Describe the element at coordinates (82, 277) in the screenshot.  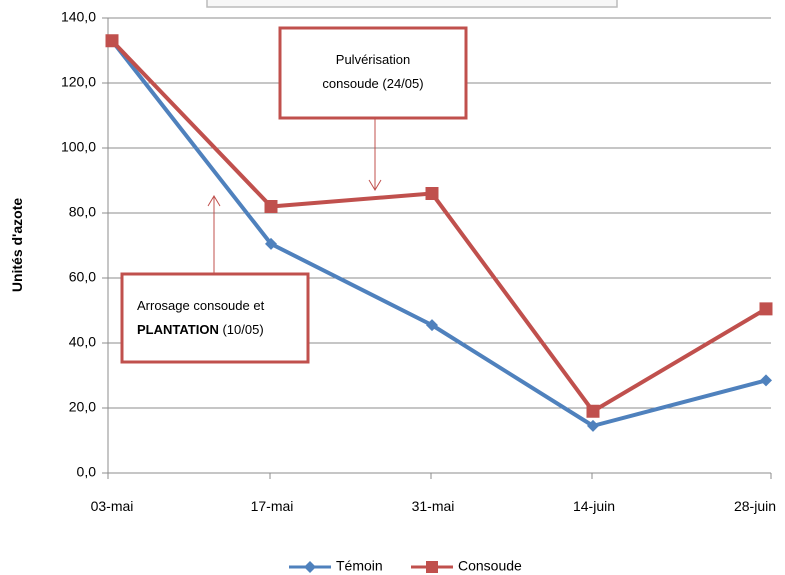
I see `y-tick-label: 60,0` at that location.